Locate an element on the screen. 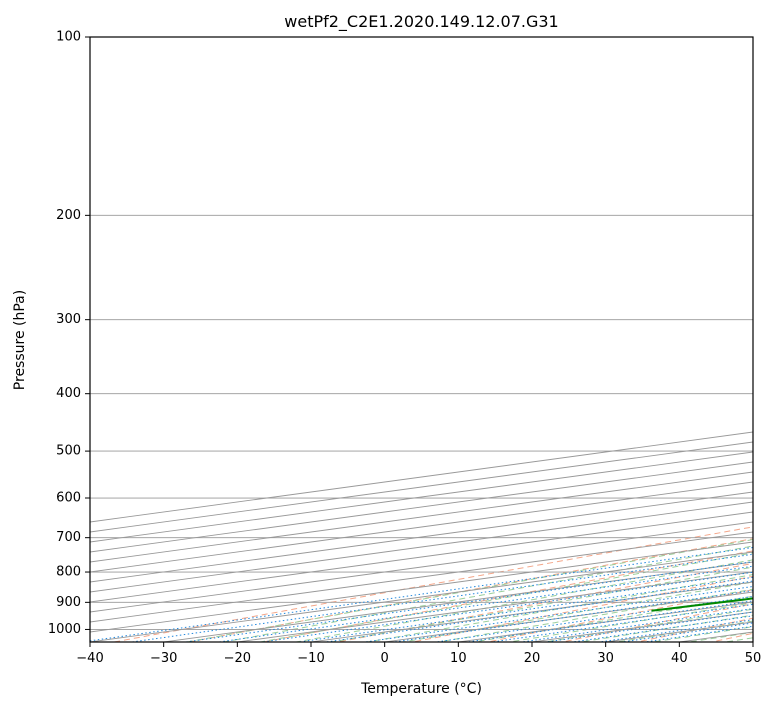 This screenshot has width=775, height=708. y-tick-label: 400 is located at coordinates (68, 393).